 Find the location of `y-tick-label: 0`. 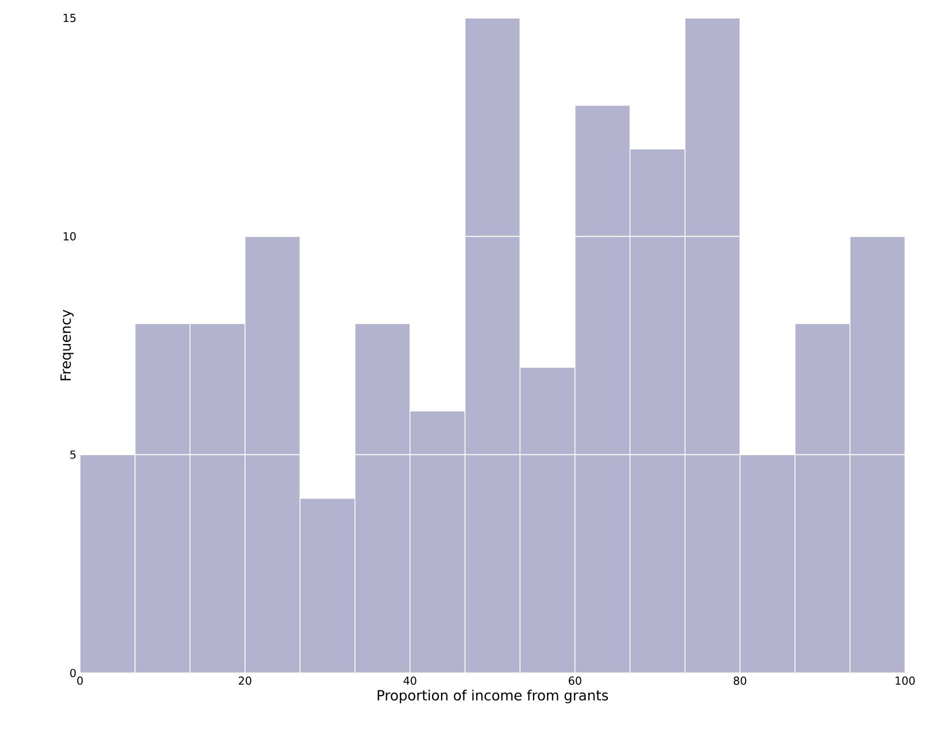

y-tick-label: 0 is located at coordinates (73, 673).